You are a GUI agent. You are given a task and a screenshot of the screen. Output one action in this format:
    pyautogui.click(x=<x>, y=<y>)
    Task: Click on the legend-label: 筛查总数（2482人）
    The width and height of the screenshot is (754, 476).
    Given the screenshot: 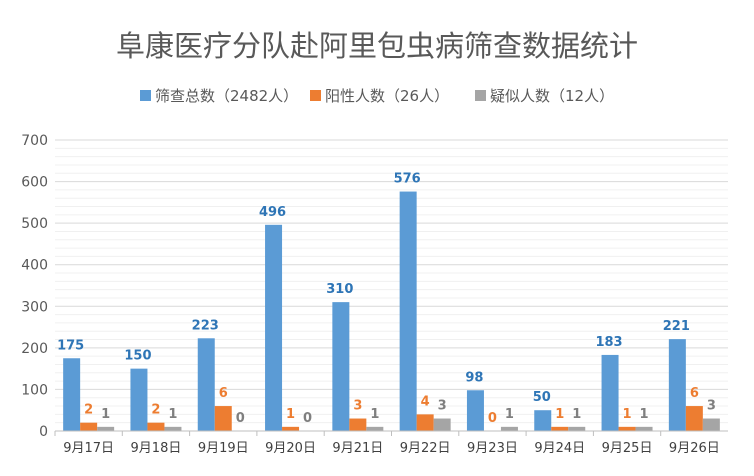 What is the action you would take?
    pyautogui.click(x=226, y=96)
    